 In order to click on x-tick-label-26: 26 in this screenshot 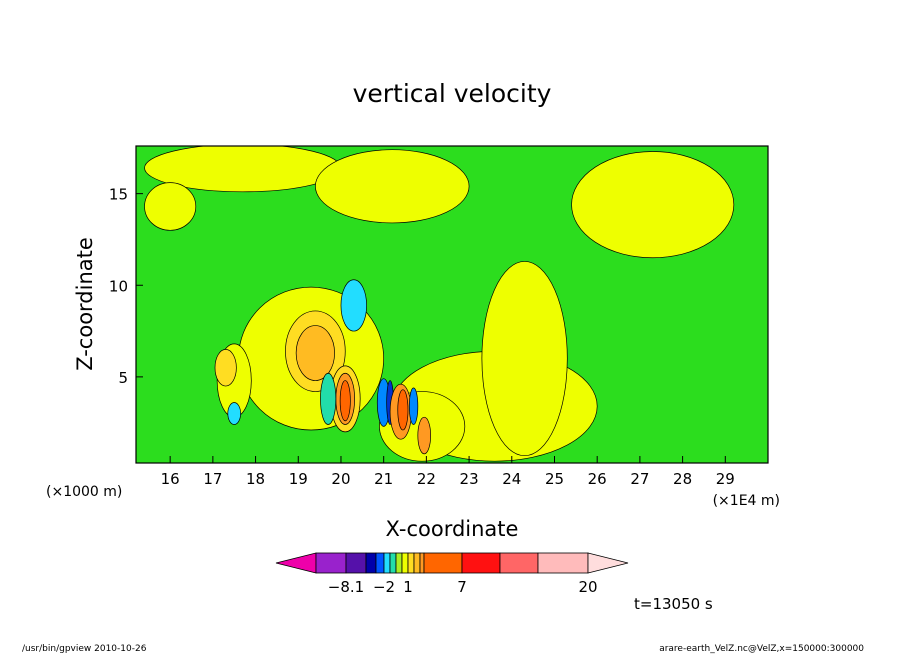, I will do `click(597, 479)`.